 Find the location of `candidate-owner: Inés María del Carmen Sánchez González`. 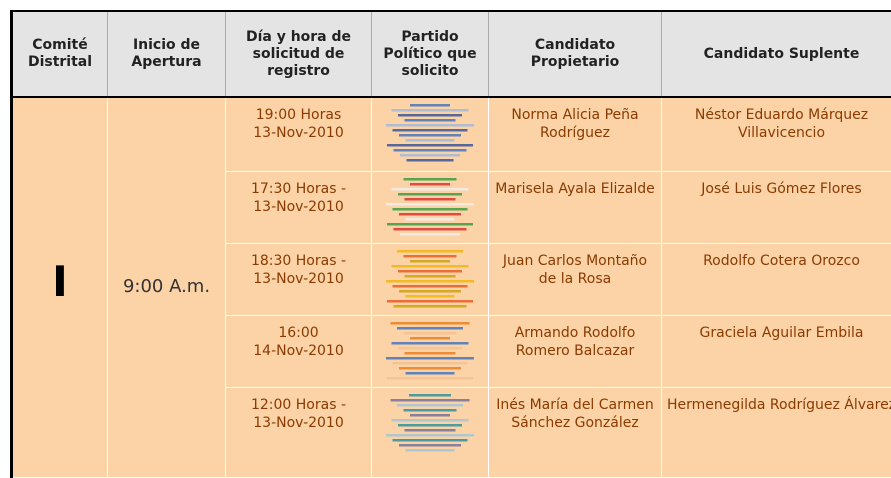

candidate-owner: Inés María del Carmen Sánchez González is located at coordinates (575, 432).